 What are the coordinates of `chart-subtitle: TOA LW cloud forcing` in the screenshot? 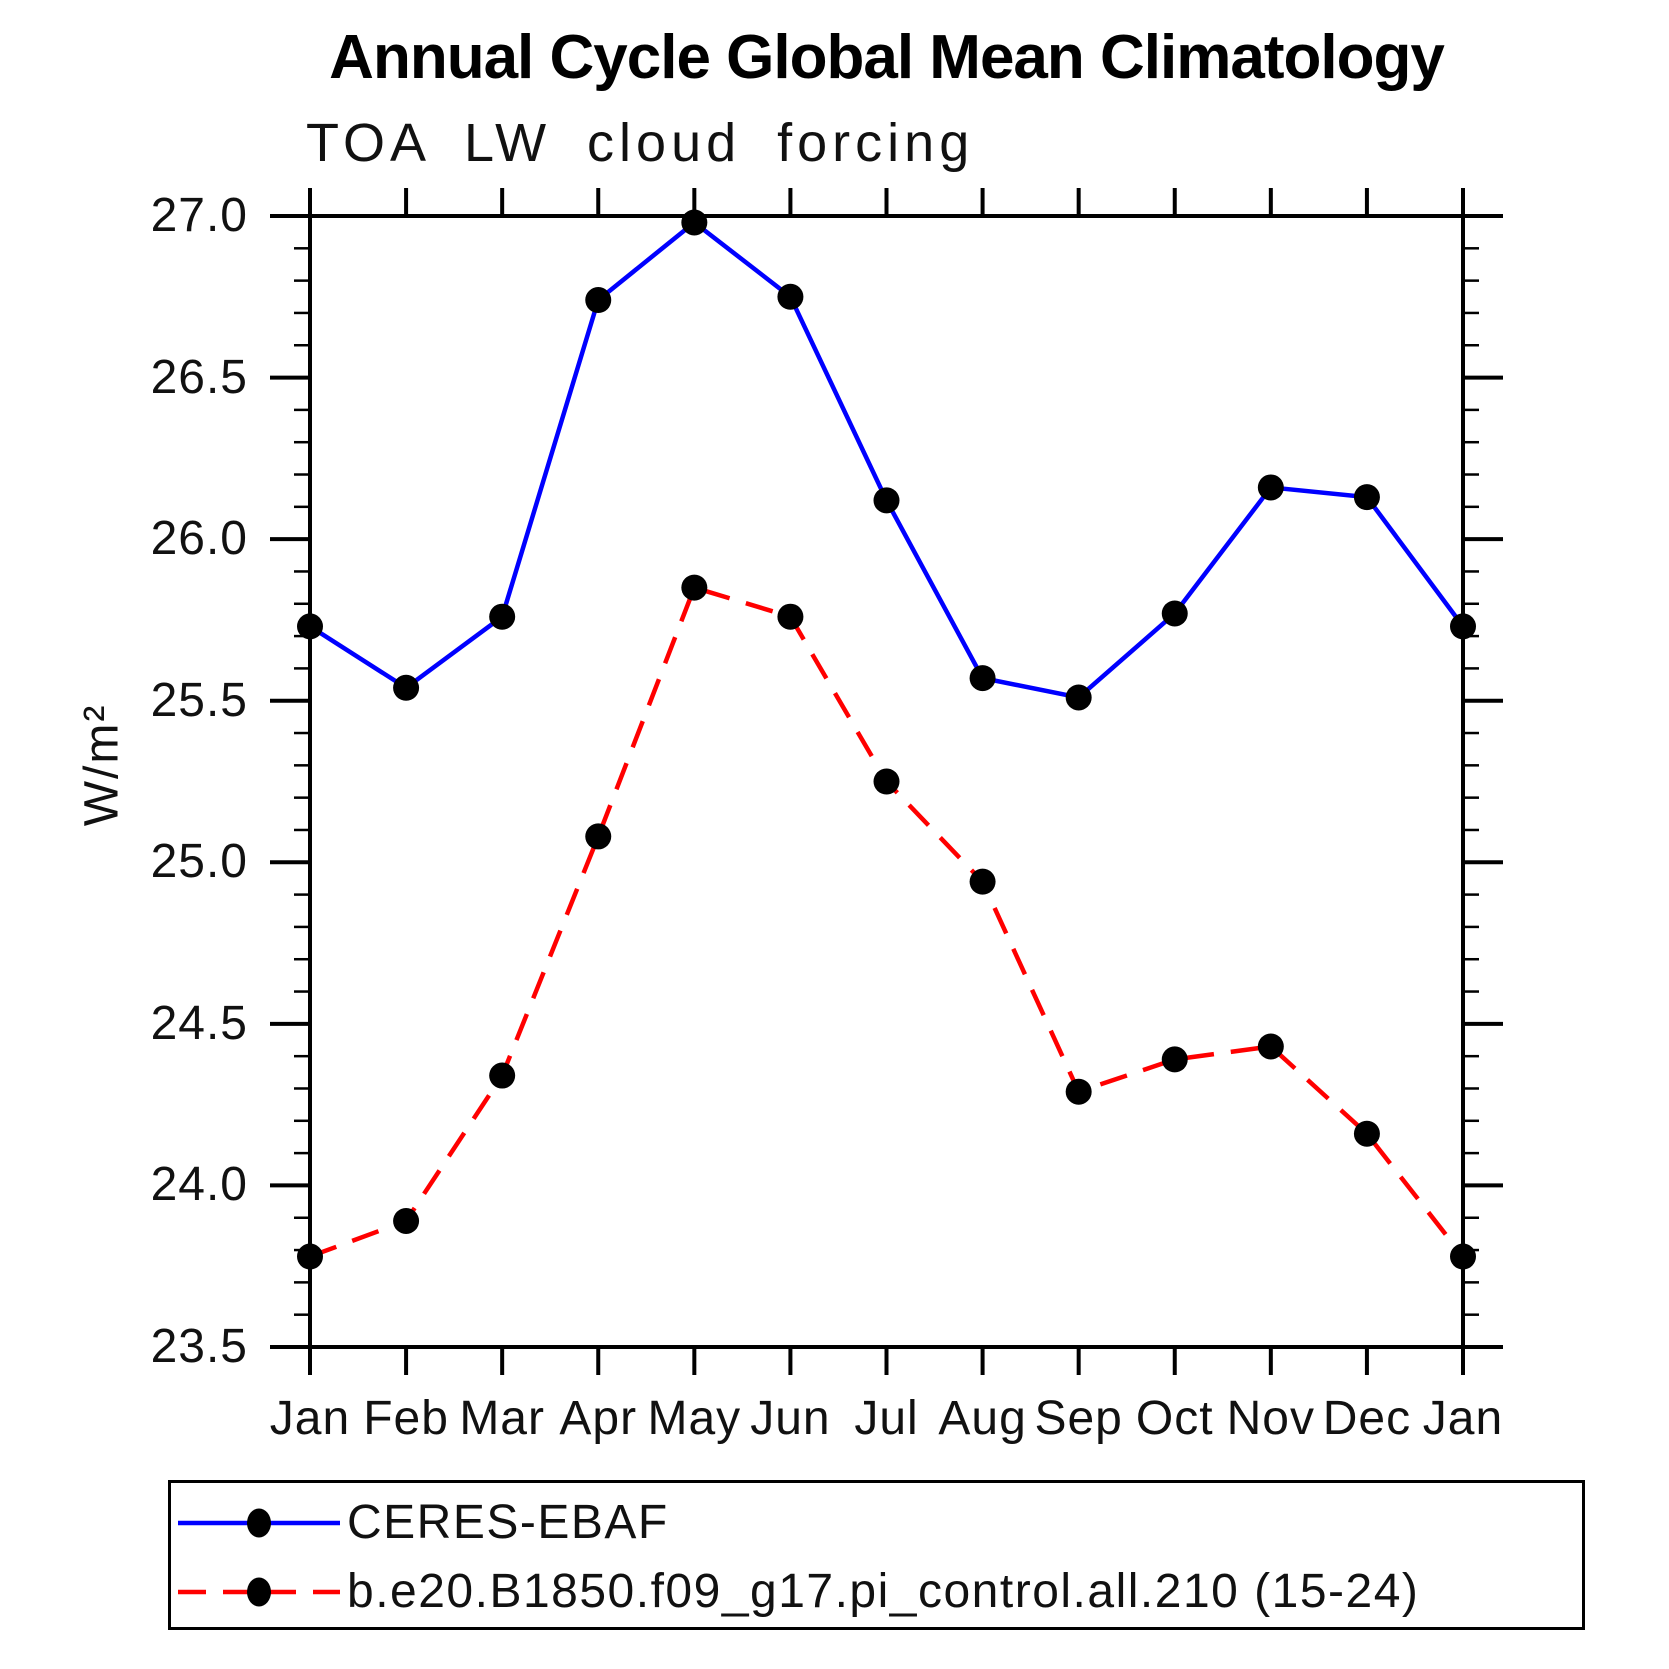 It's located at (640, 143).